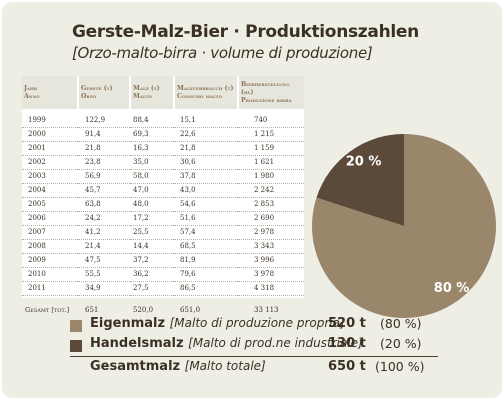  Describe the element at coordinates (104, 274) in the screenshot. I see `cell-barley: 55,5` at that location.